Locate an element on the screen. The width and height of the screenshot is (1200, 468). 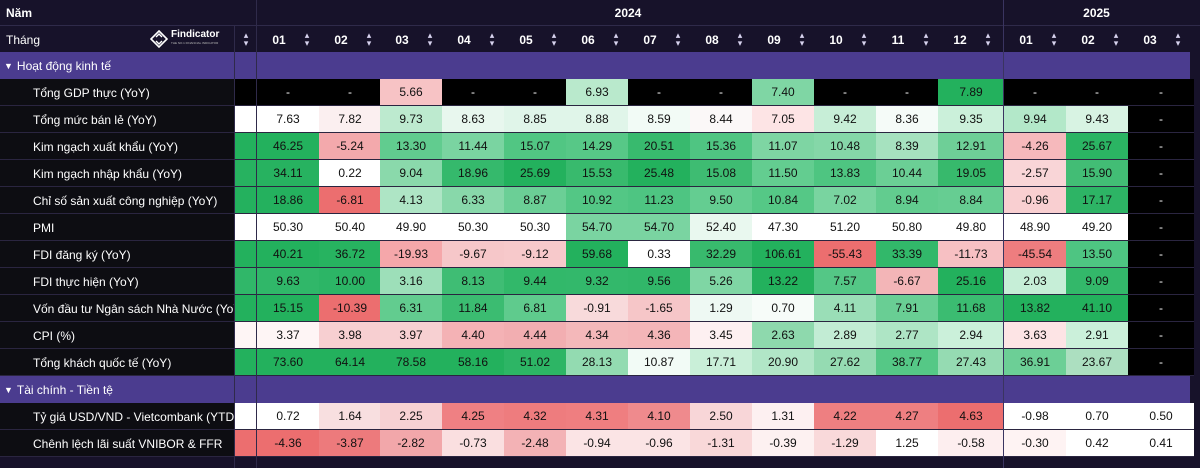
data-cell: 15.07 is located at coordinates (535, 146).